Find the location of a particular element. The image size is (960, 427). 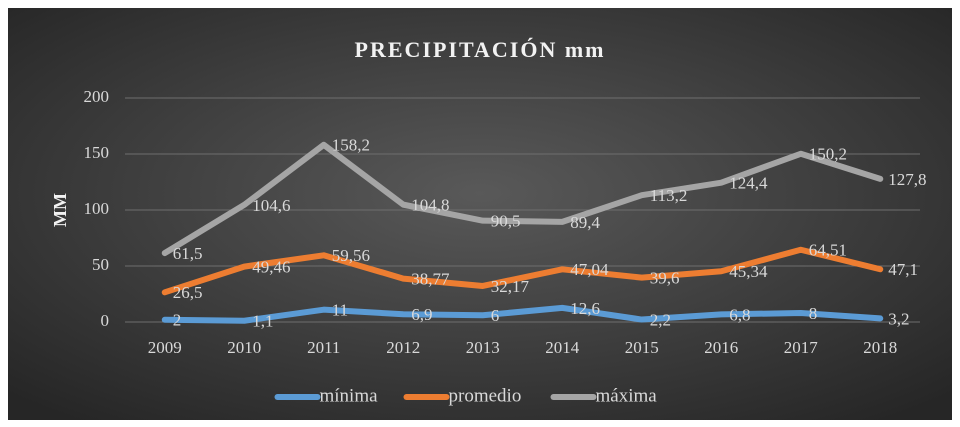

data-label: 90,5 is located at coordinates (506, 221).